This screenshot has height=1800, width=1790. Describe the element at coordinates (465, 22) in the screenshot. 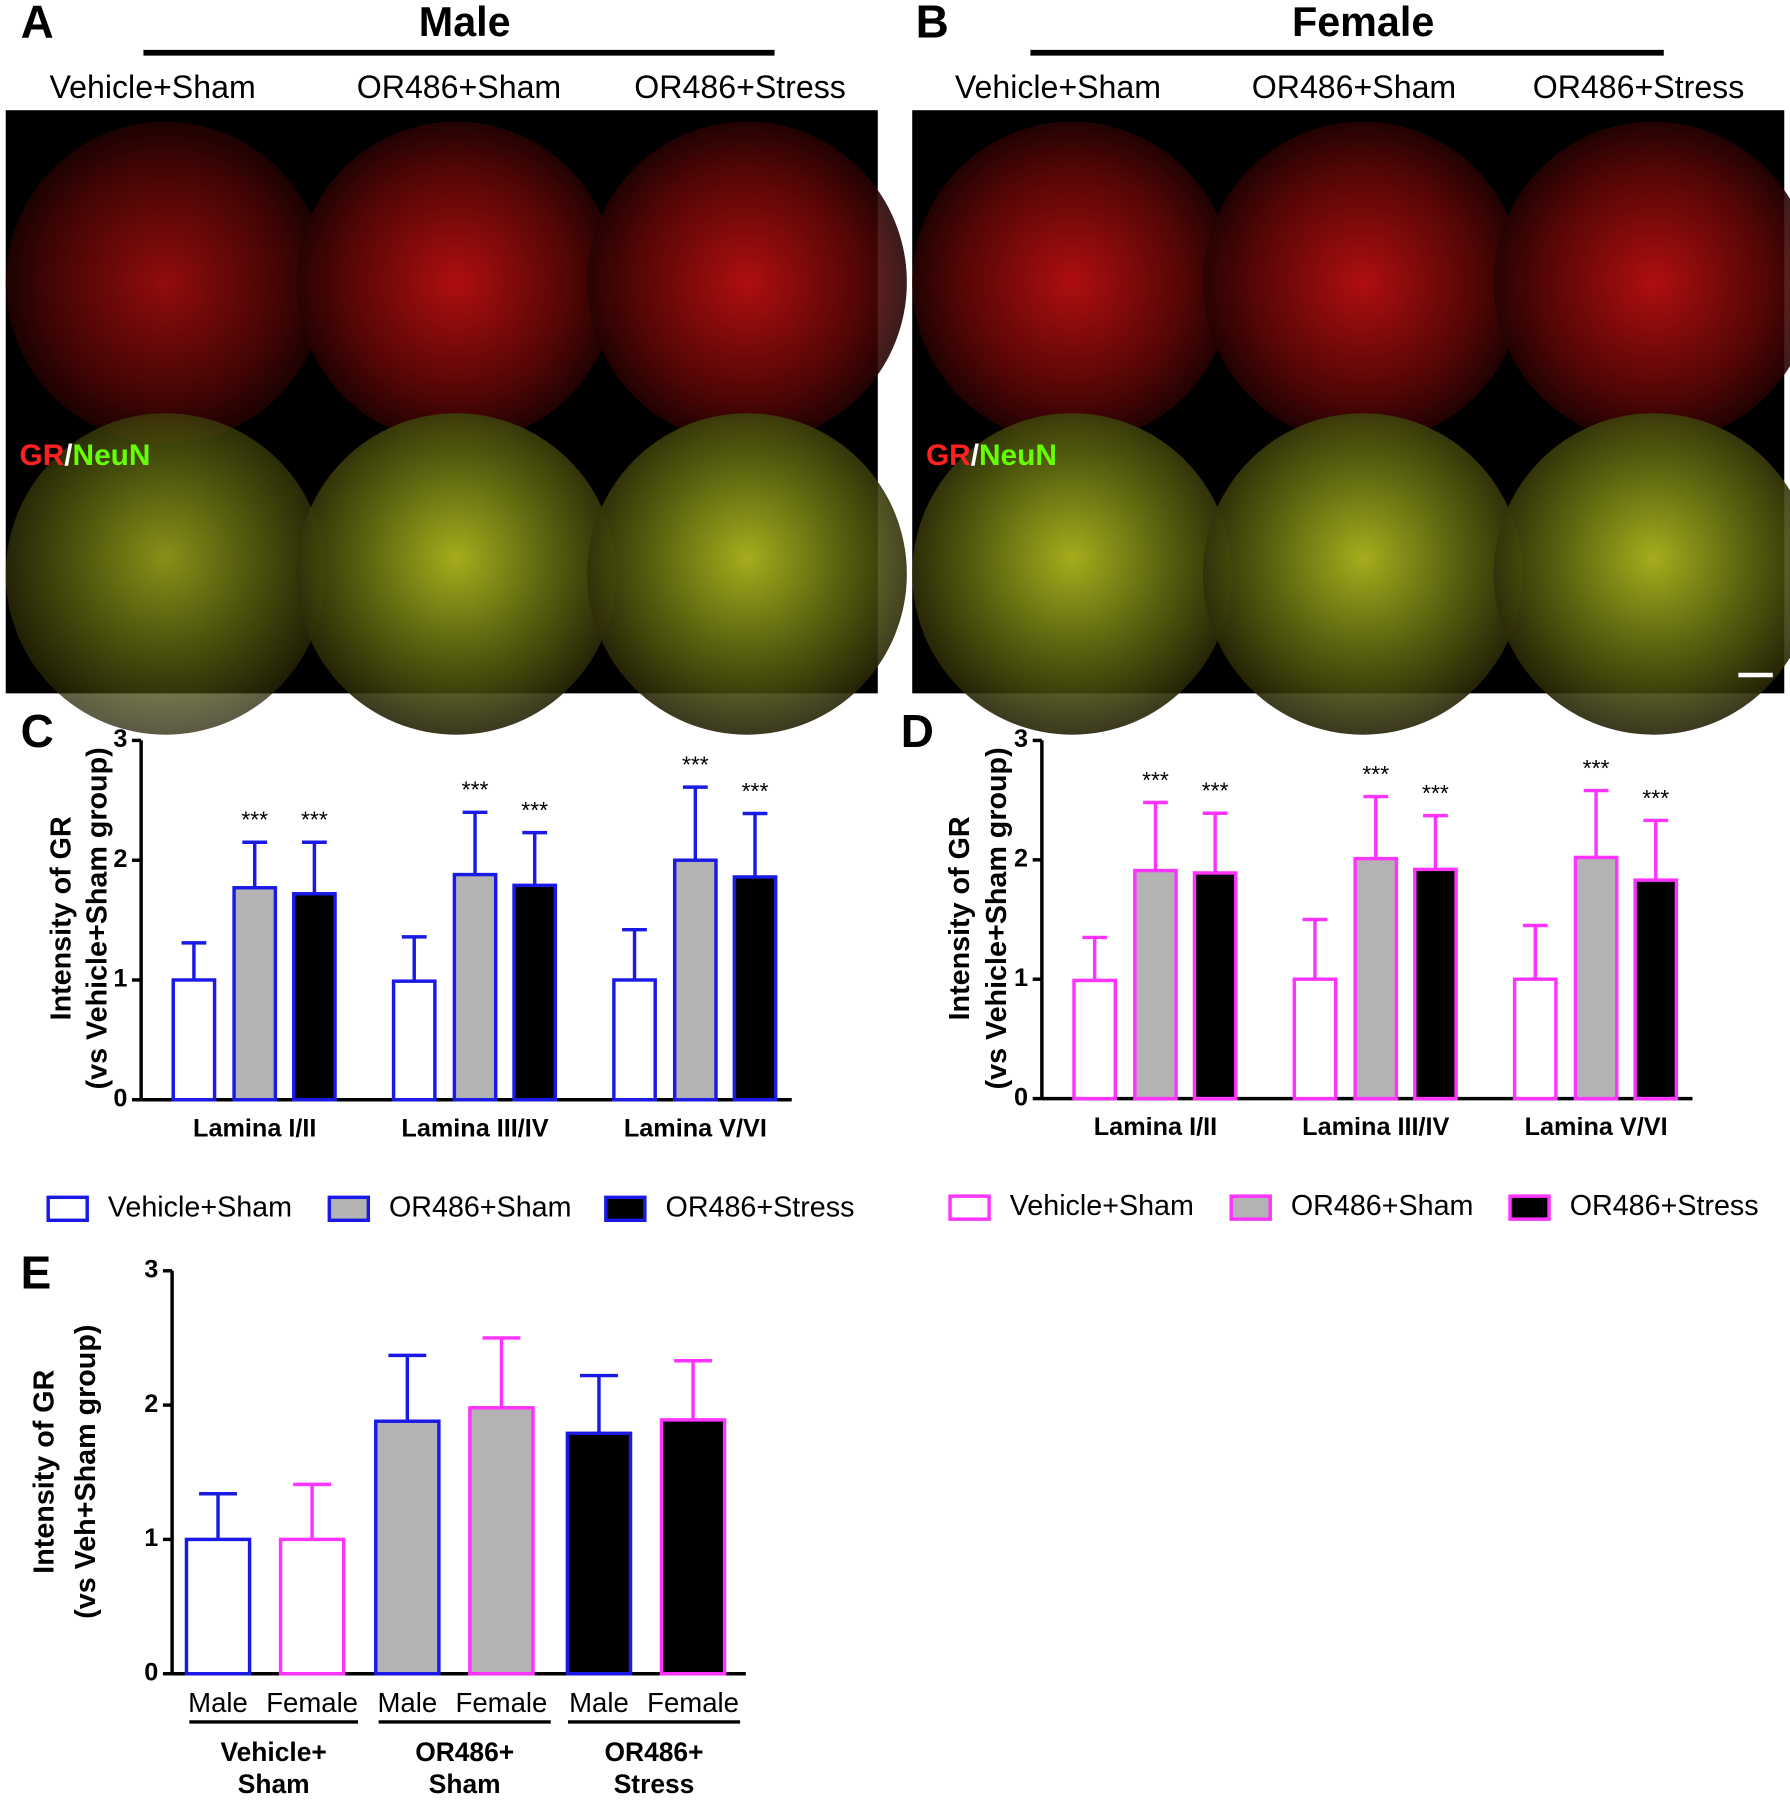

I see `panel-title: Male` at that location.